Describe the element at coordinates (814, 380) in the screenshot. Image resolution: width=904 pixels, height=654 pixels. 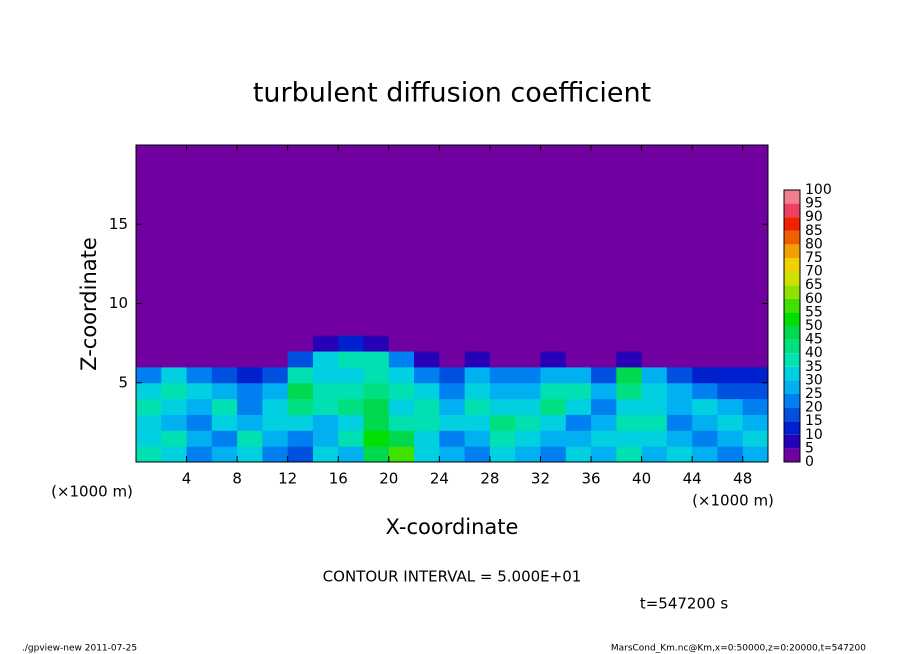
I see `colorbar-label: 30` at that location.